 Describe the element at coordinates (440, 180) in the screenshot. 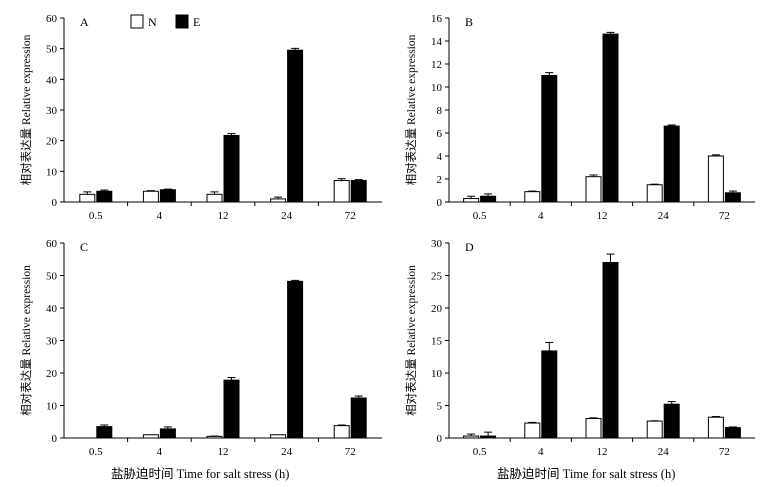

I see `y-tick-label: 2` at that location.